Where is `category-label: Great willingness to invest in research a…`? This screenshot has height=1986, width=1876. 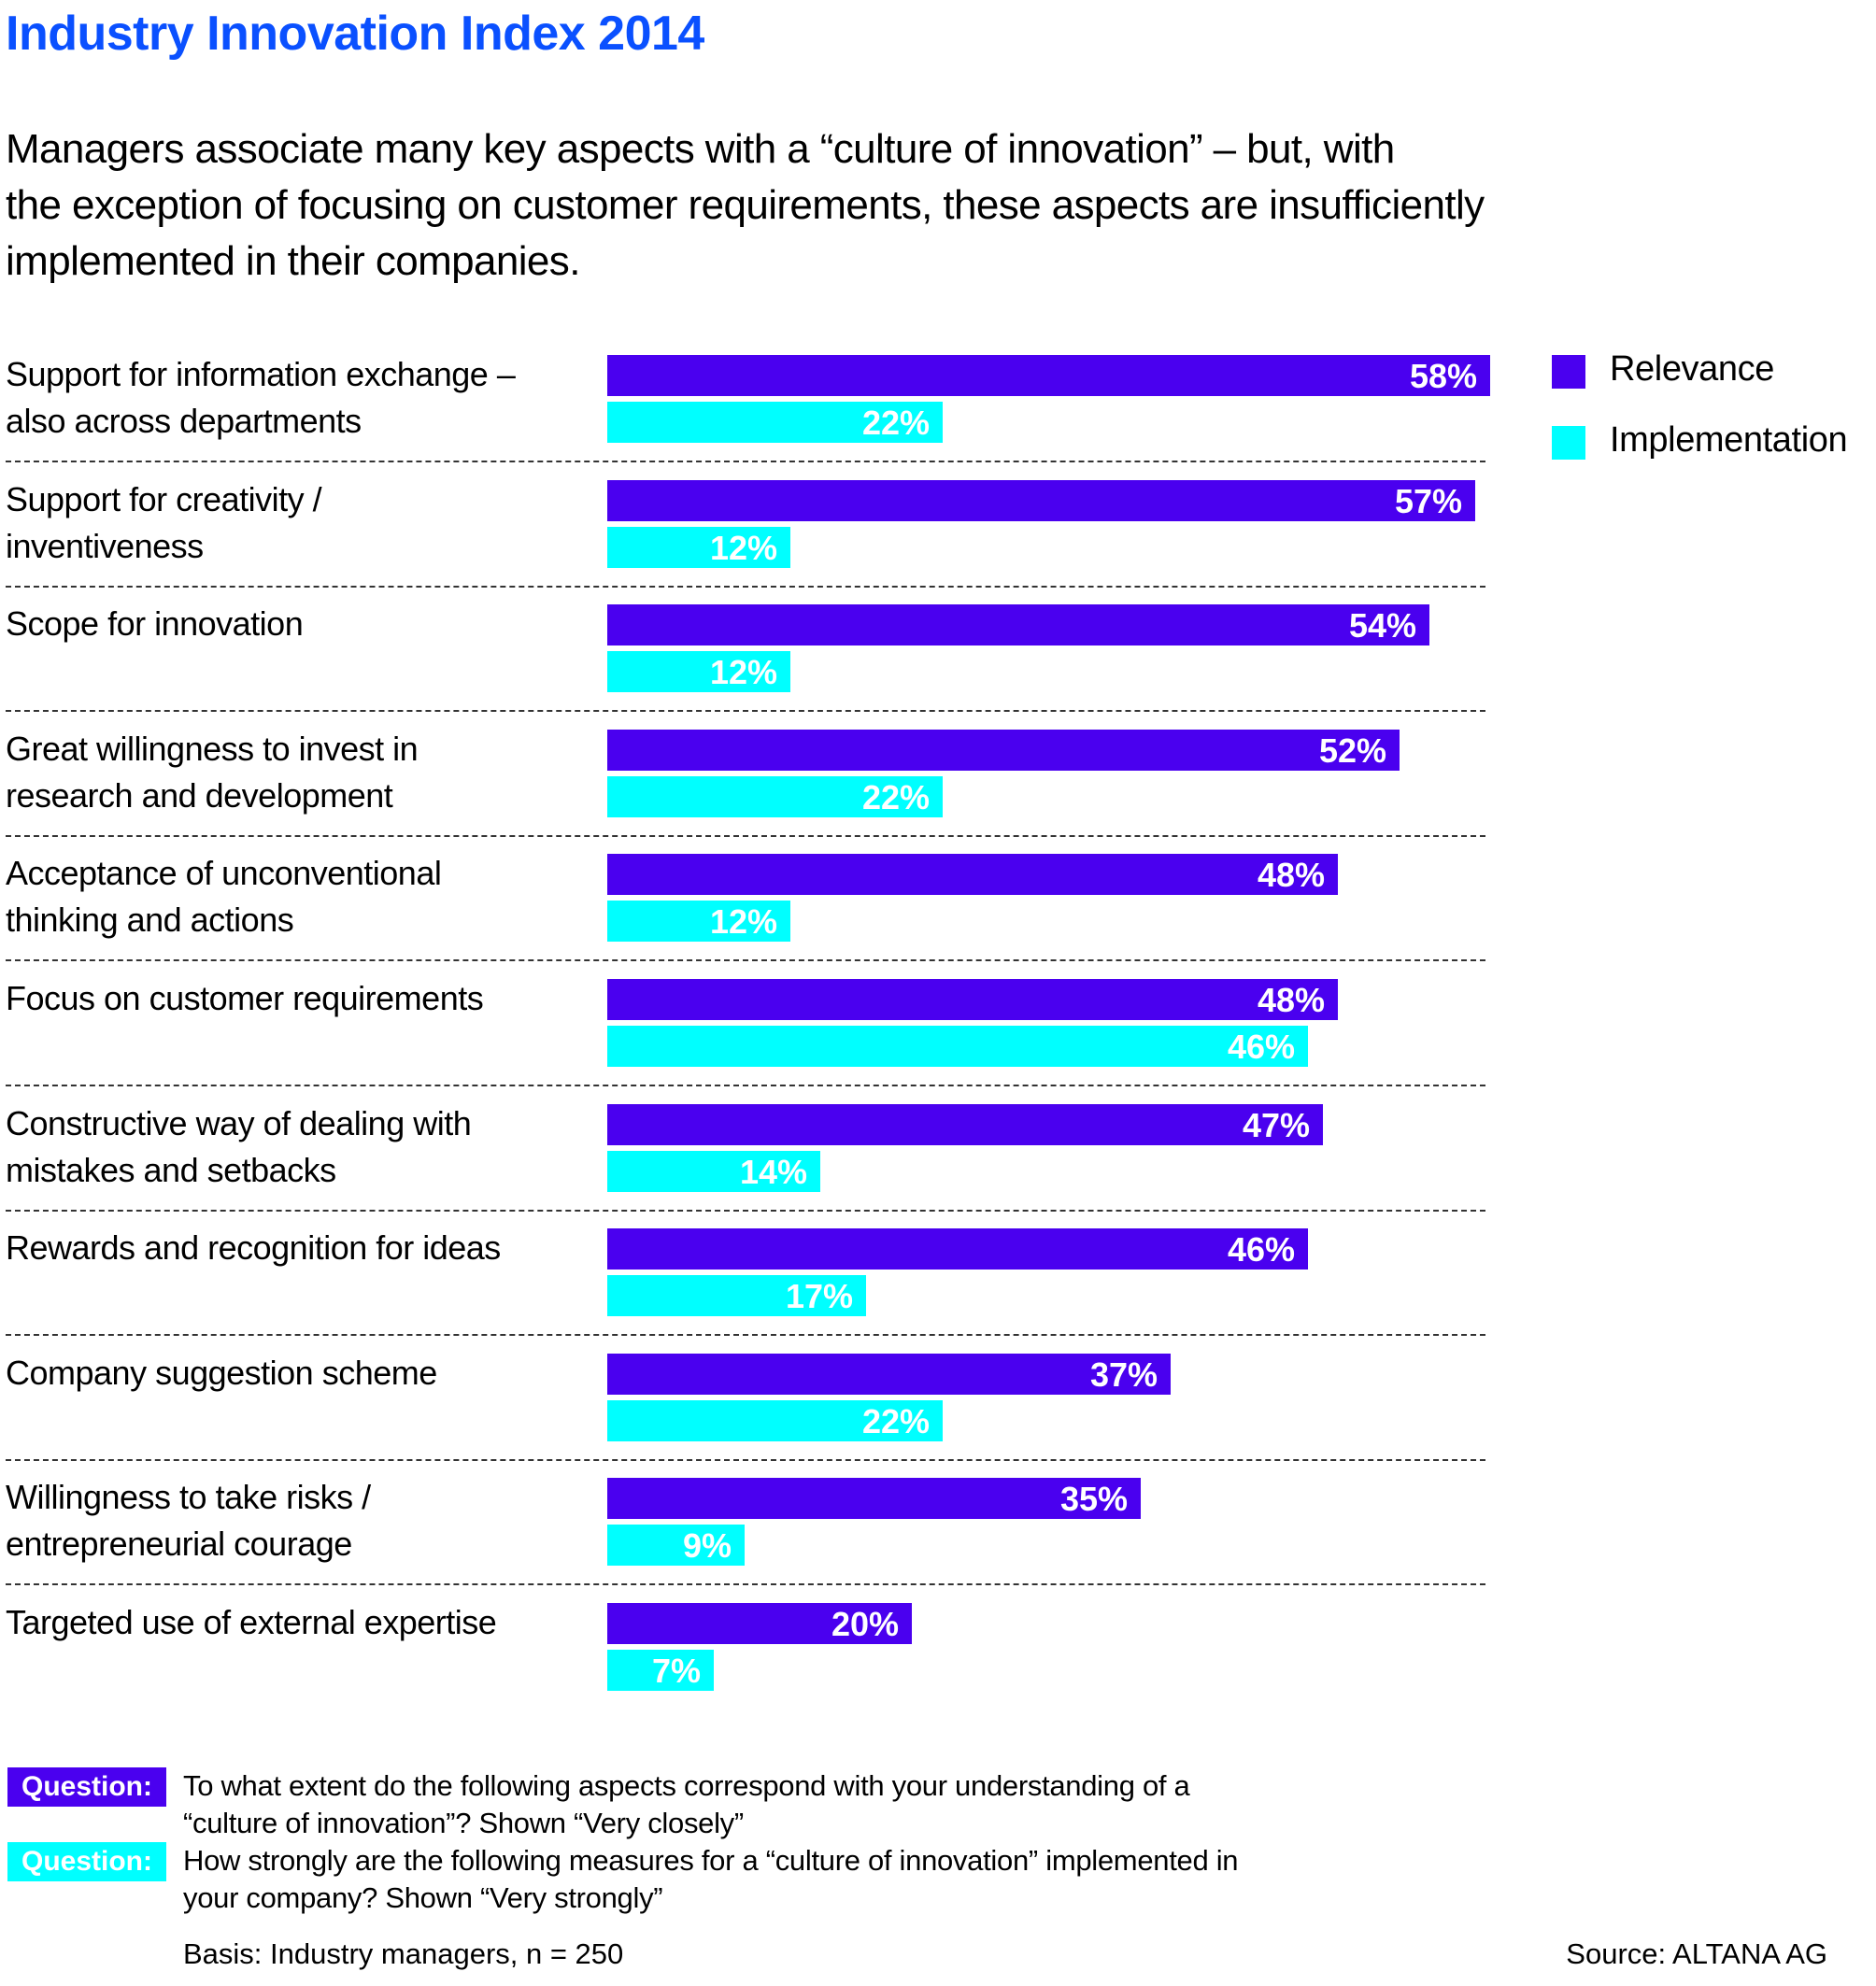
category-label: Great willingness to invest in research a… is located at coordinates (212, 772).